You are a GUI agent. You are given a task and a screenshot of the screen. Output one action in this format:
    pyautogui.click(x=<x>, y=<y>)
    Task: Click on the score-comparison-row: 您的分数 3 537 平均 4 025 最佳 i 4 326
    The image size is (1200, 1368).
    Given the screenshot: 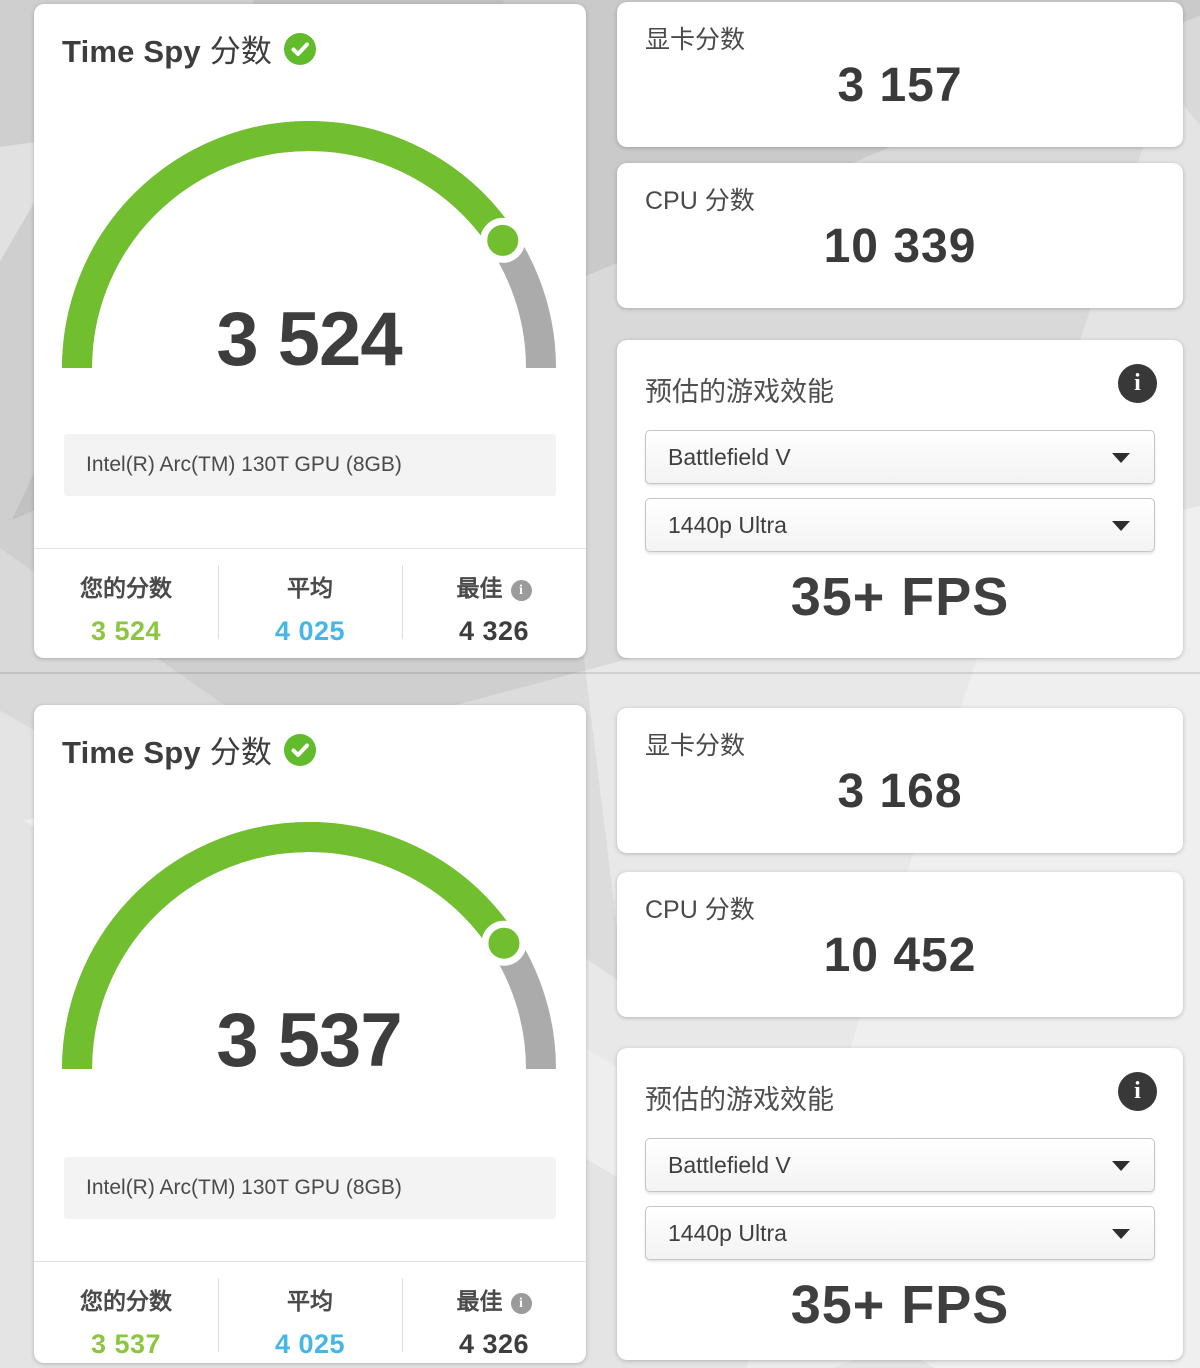 What is the action you would take?
    pyautogui.click(x=310, y=1312)
    